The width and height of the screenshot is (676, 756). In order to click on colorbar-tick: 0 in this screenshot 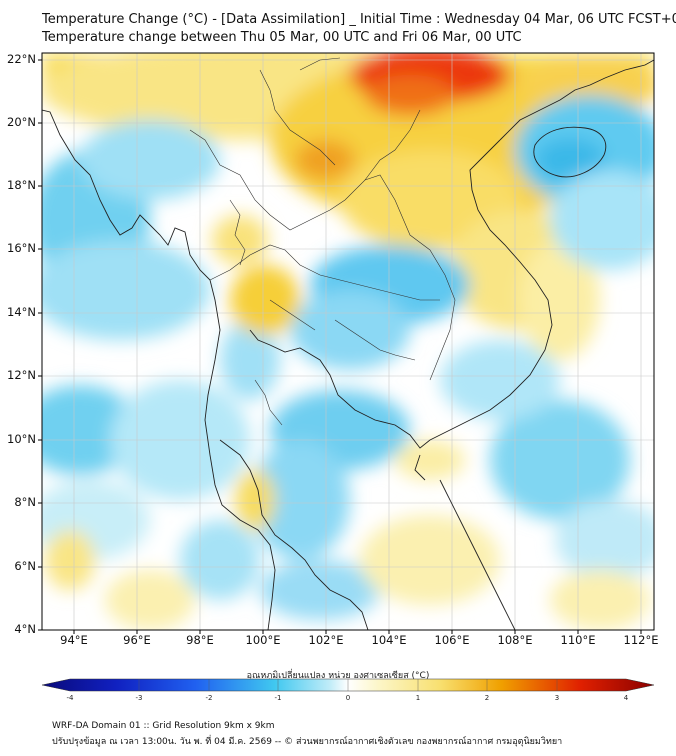, I will do `click(348, 698)`.